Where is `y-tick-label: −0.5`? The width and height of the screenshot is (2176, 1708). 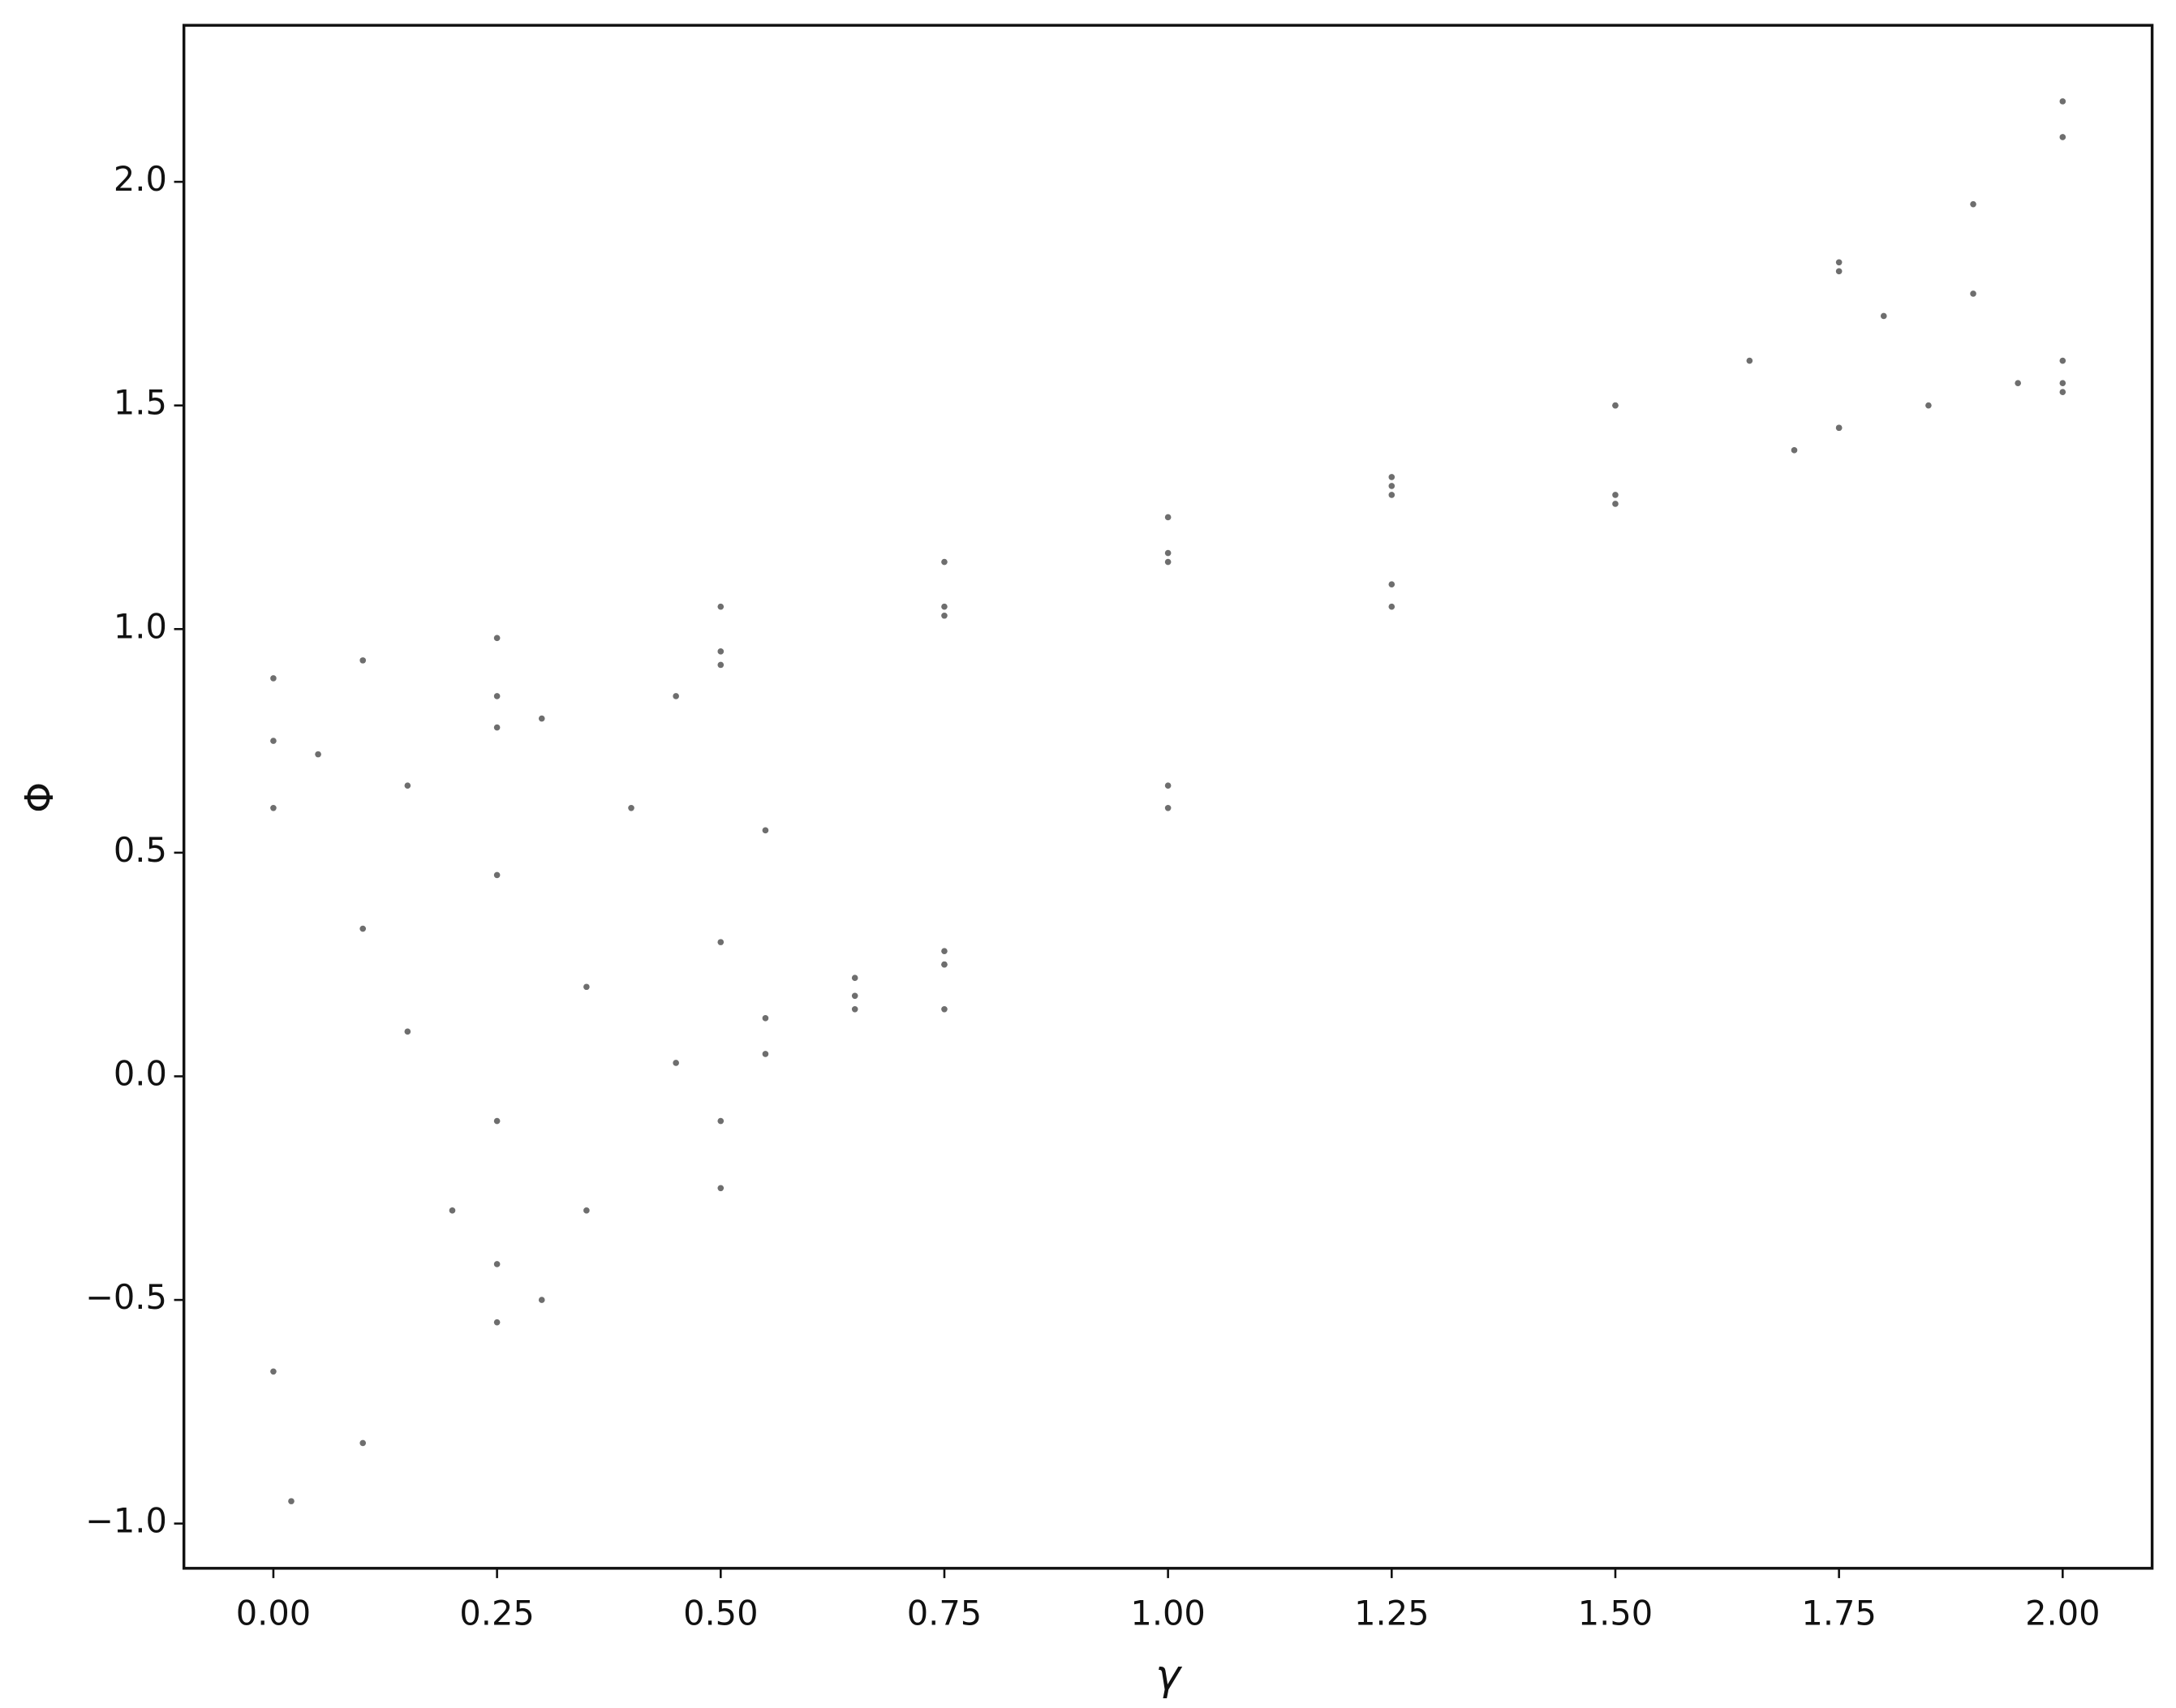
y-tick-label: −0.5 is located at coordinates (126, 1297).